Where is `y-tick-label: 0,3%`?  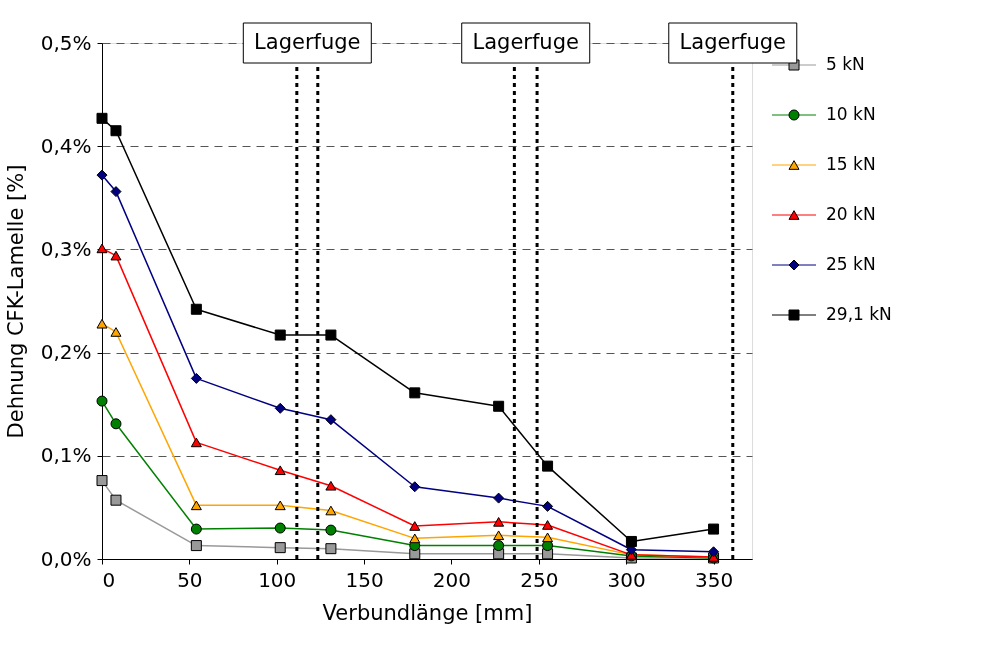 y-tick-label: 0,3% is located at coordinates (66, 248).